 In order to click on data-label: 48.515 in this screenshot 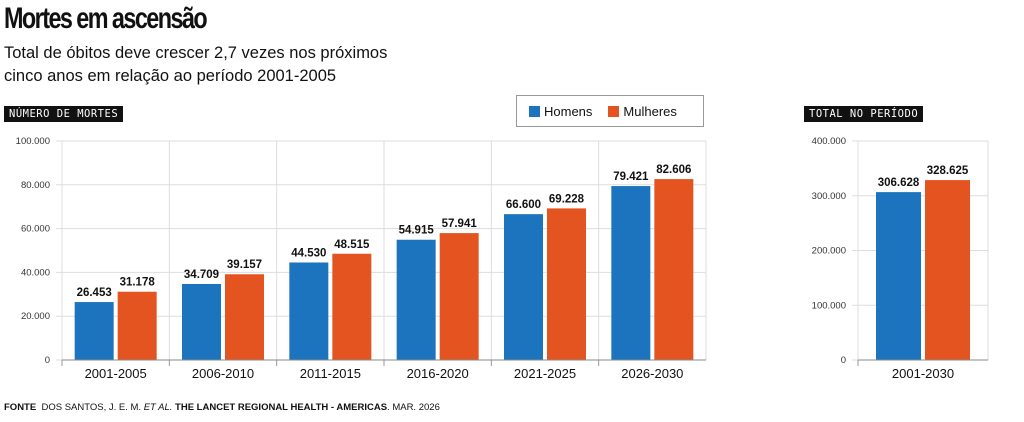, I will do `click(352, 245)`.